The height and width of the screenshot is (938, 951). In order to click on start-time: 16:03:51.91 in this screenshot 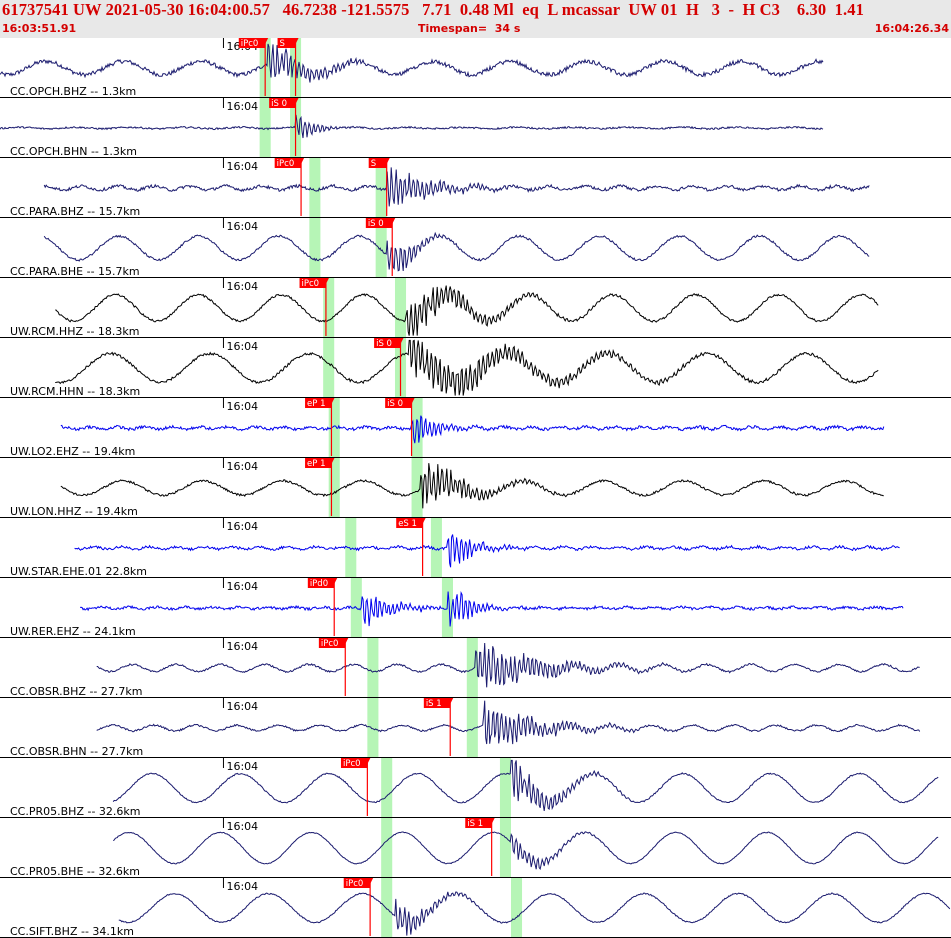, I will do `click(39, 28)`.